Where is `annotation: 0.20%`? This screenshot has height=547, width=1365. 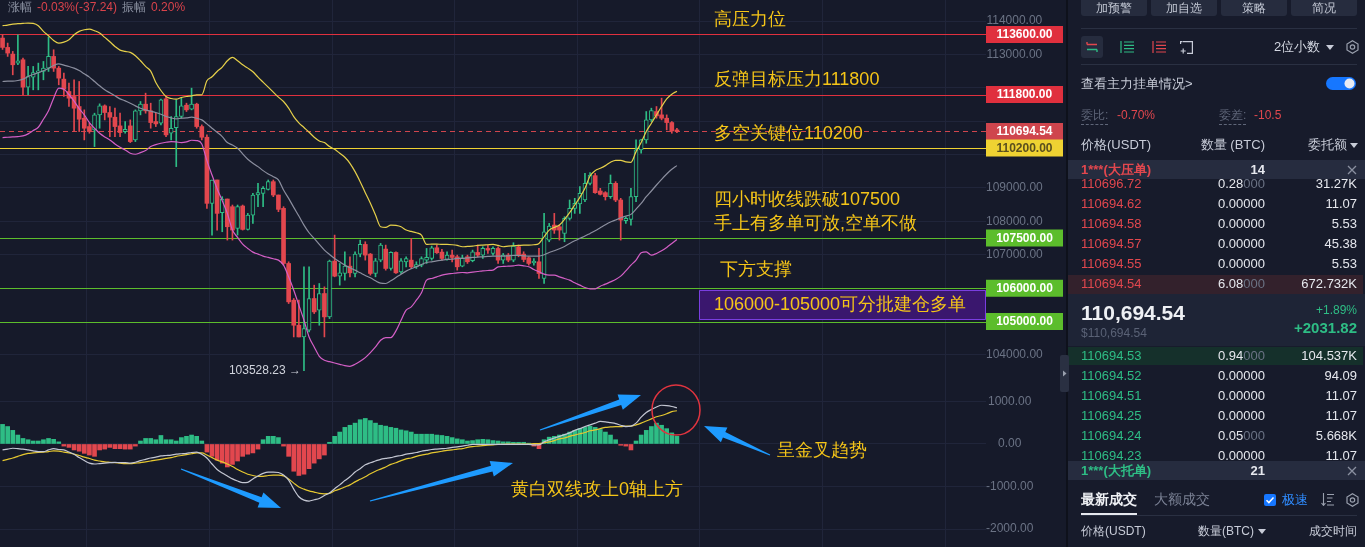
annotation: 0.20% is located at coordinates (168, 7).